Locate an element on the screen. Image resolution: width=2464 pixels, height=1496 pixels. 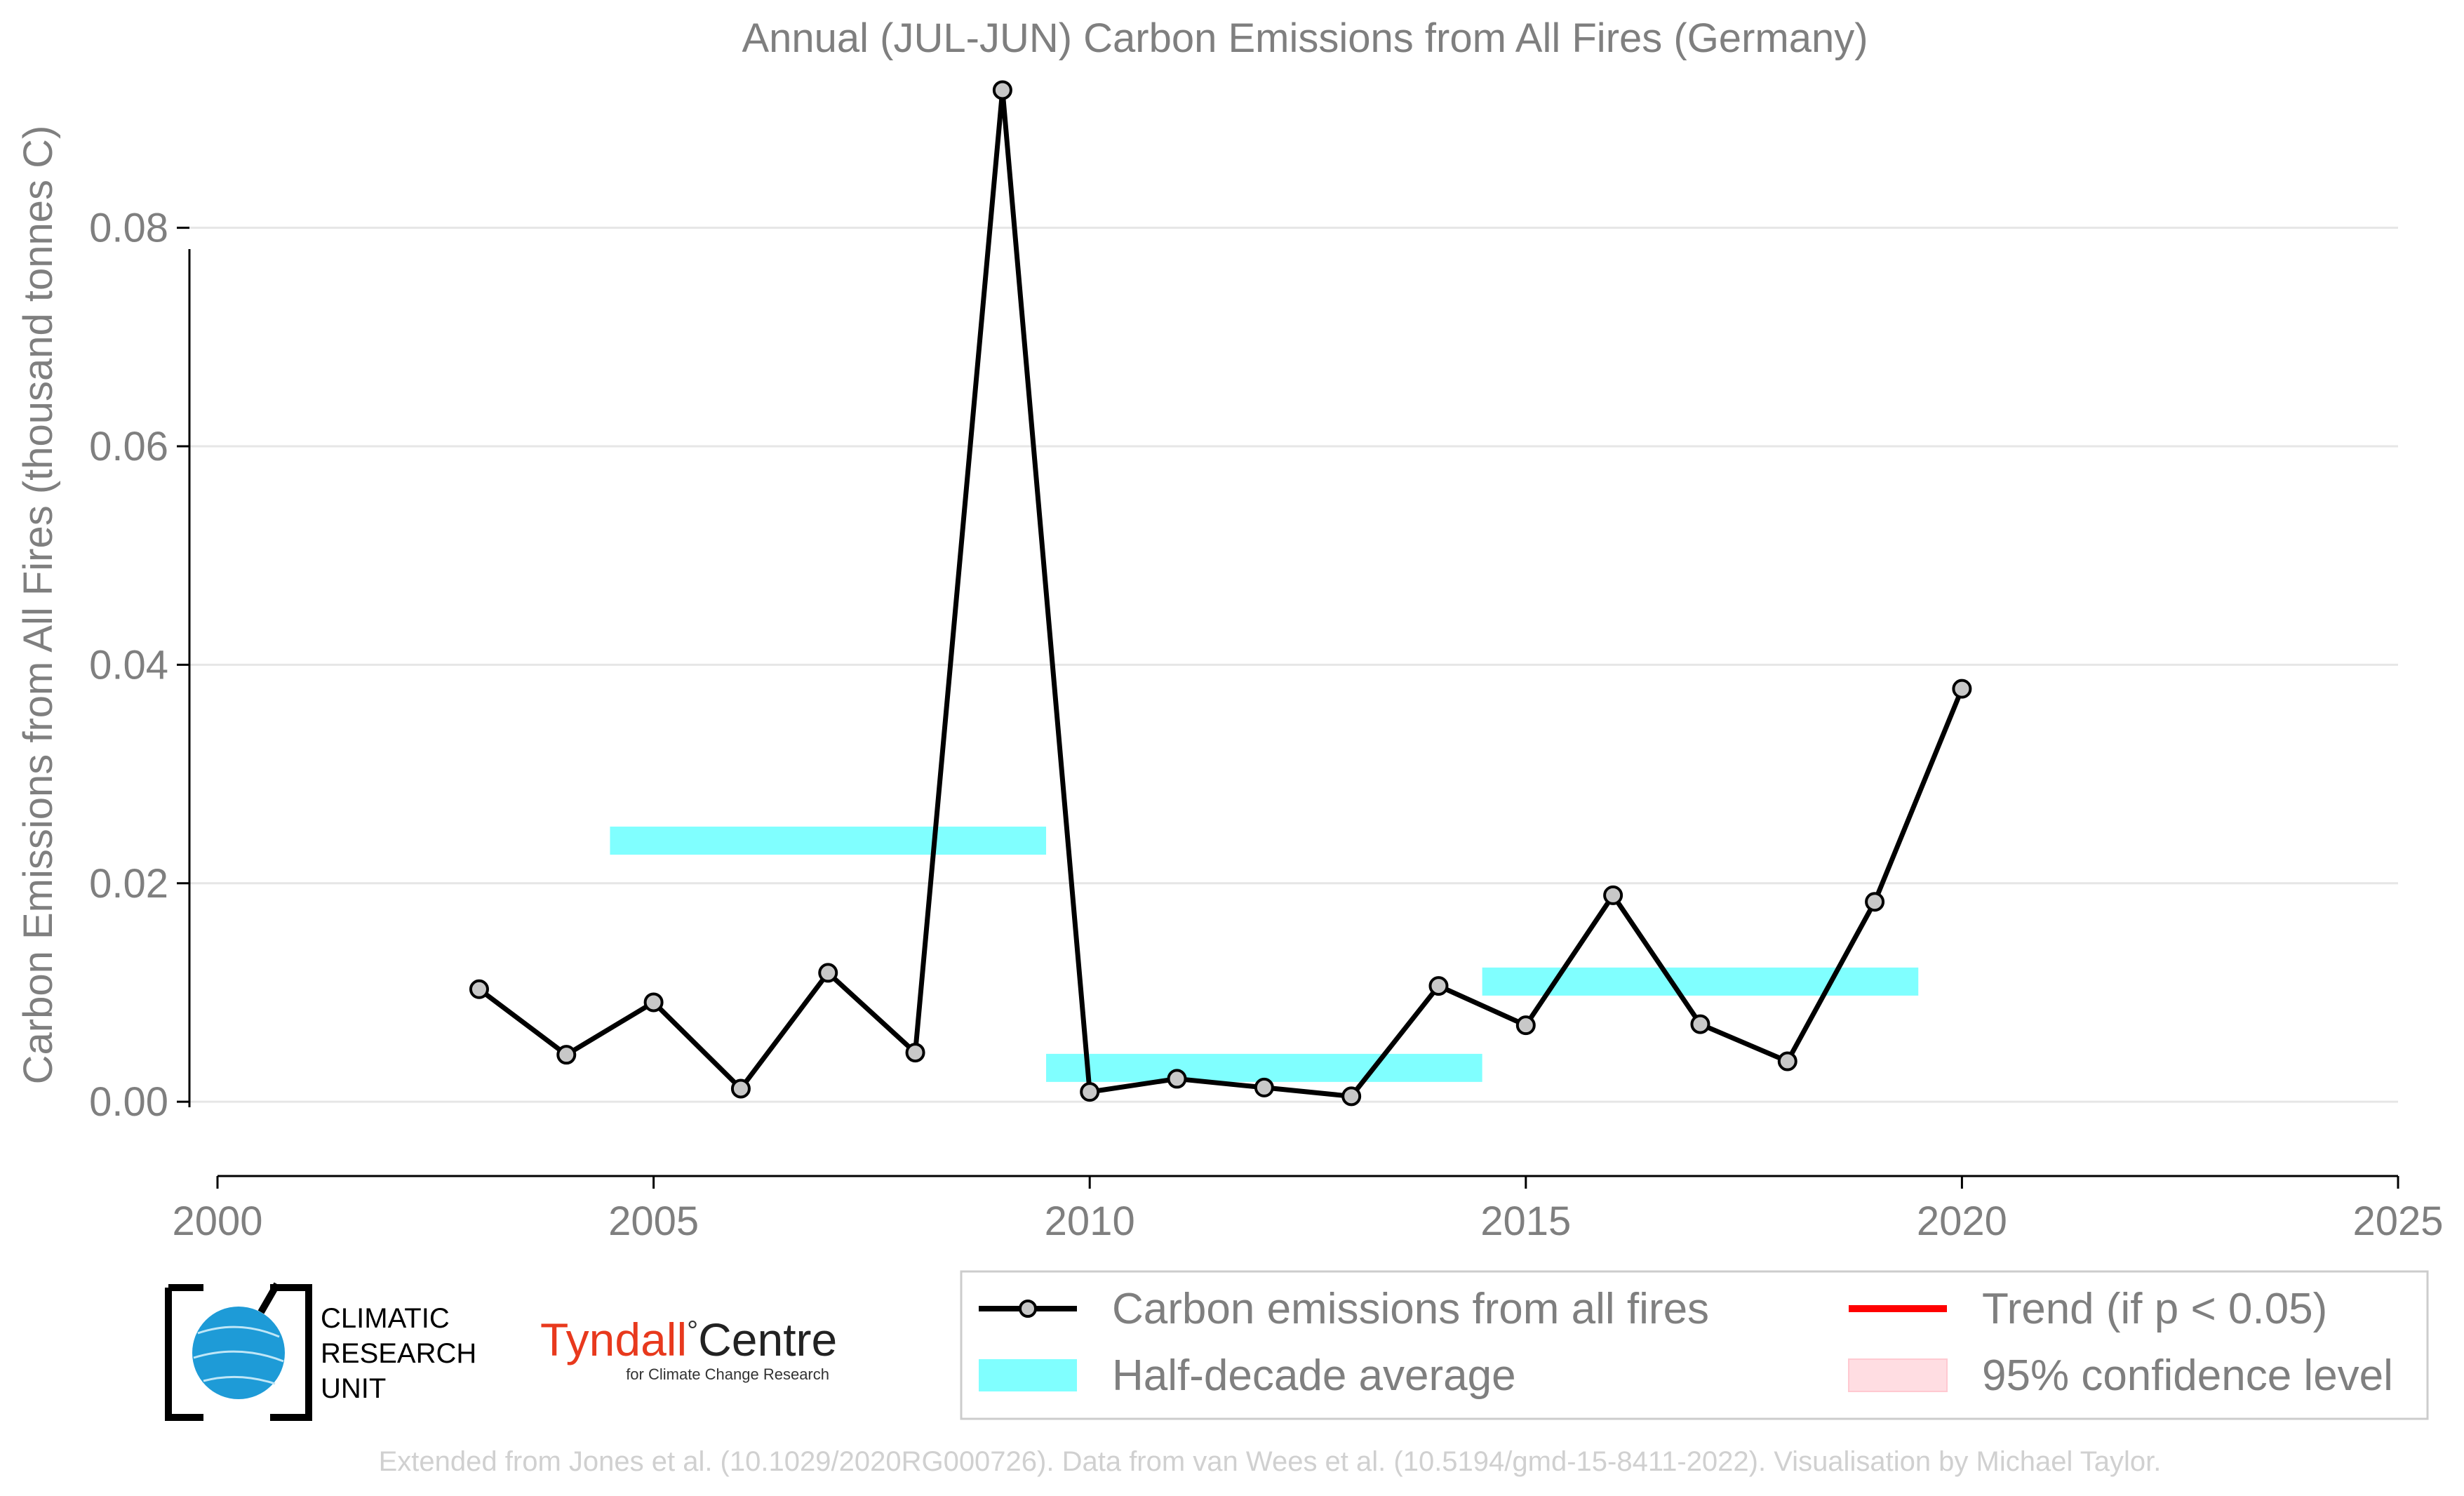
legend-box is located at coordinates (1694, 1345).